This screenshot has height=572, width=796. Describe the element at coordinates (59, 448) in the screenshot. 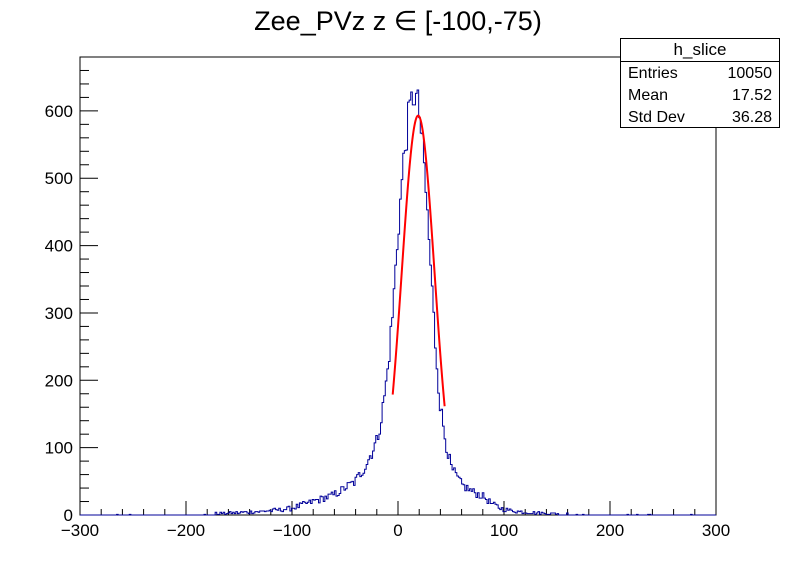

I see `y-tick-label: 100` at that location.